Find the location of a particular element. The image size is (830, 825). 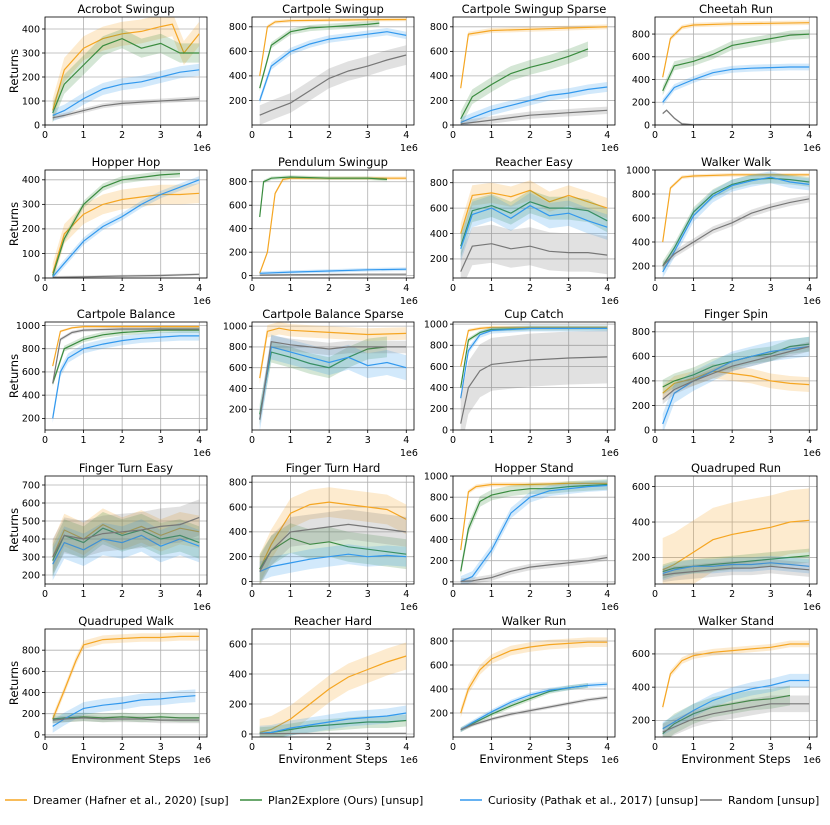

y-tick-label: 1000 is located at coordinates (436, 324).